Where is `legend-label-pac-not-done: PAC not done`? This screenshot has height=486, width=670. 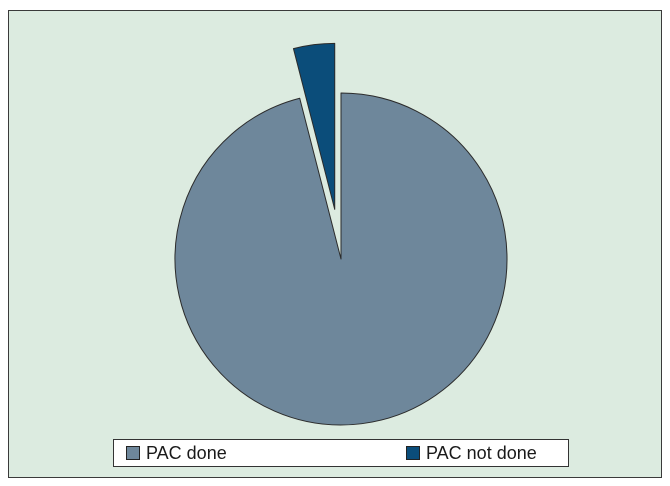
legend-label-pac-not-done: PAC not done is located at coordinates (481, 452).